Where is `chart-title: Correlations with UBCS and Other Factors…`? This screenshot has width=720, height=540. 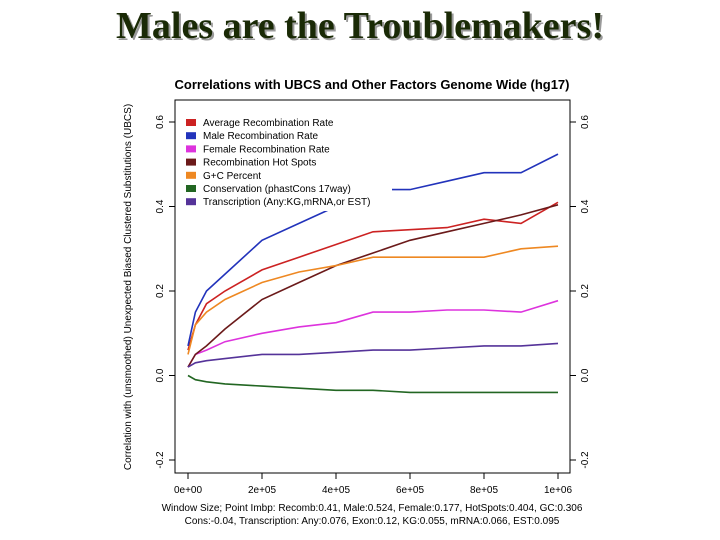 chart-title: Correlations with UBCS and Other Factors… is located at coordinates (372, 84).